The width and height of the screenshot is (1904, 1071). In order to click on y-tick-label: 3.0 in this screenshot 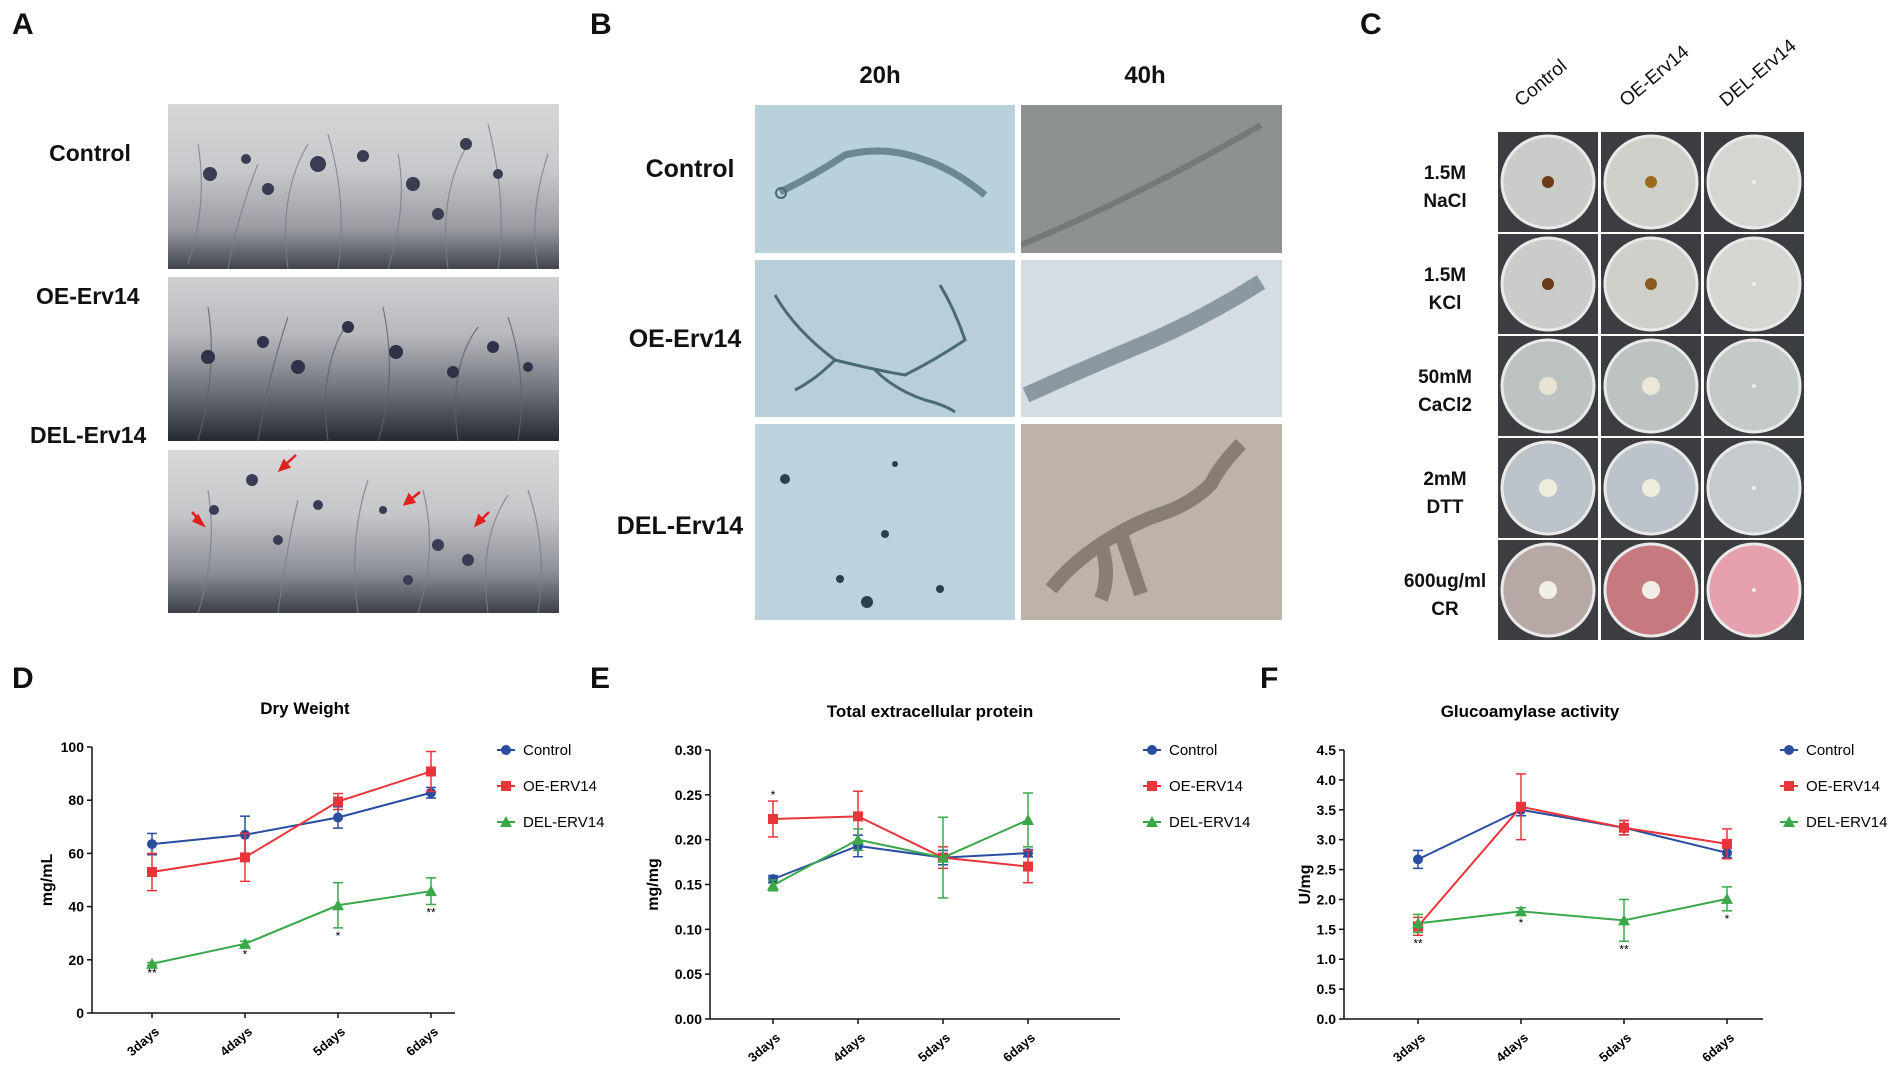, I will do `click(1327, 840)`.